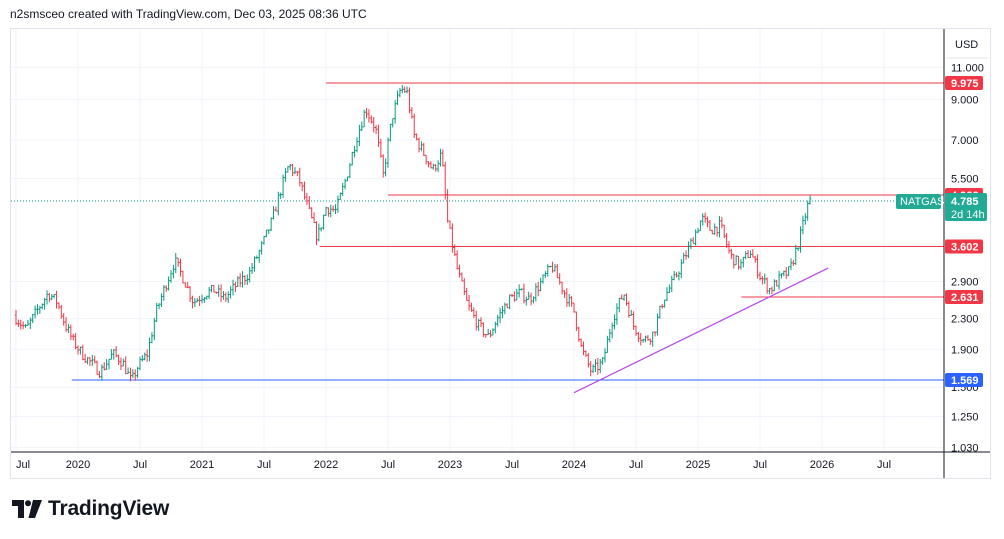 The width and height of the screenshot is (1004, 539). I want to click on x-tick-label: 2024, so click(574, 465).